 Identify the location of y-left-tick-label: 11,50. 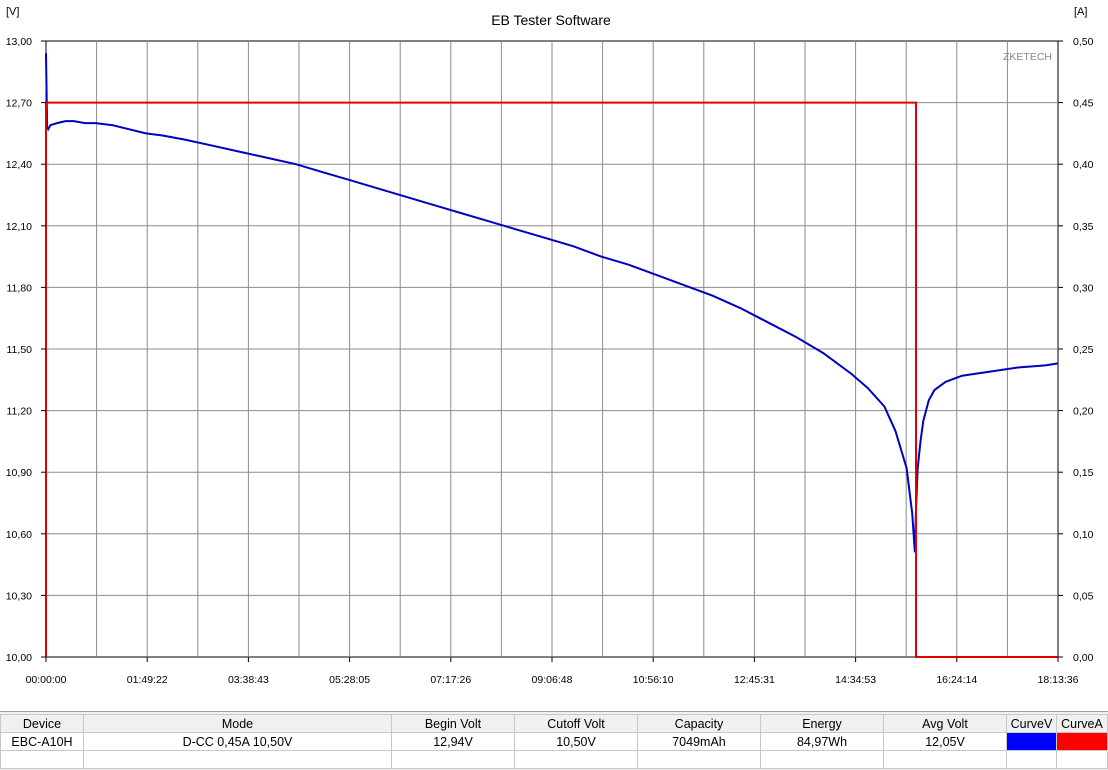
(20, 350).